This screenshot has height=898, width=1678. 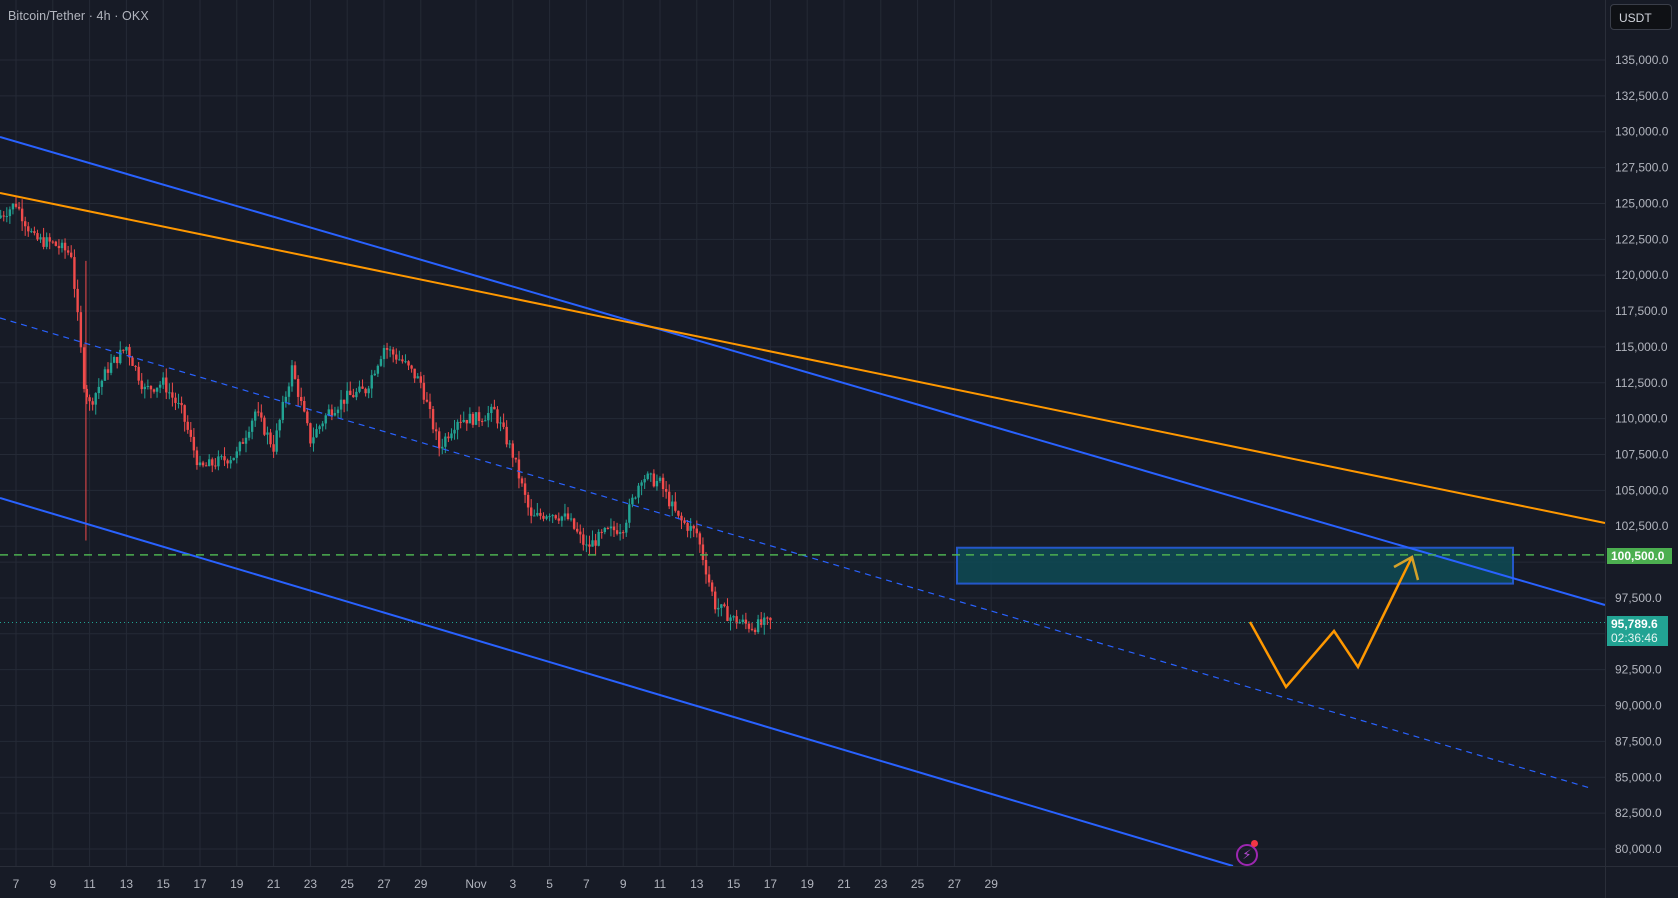 What do you see at coordinates (549, 884) in the screenshot?
I see `time-tick-label: 5` at bounding box center [549, 884].